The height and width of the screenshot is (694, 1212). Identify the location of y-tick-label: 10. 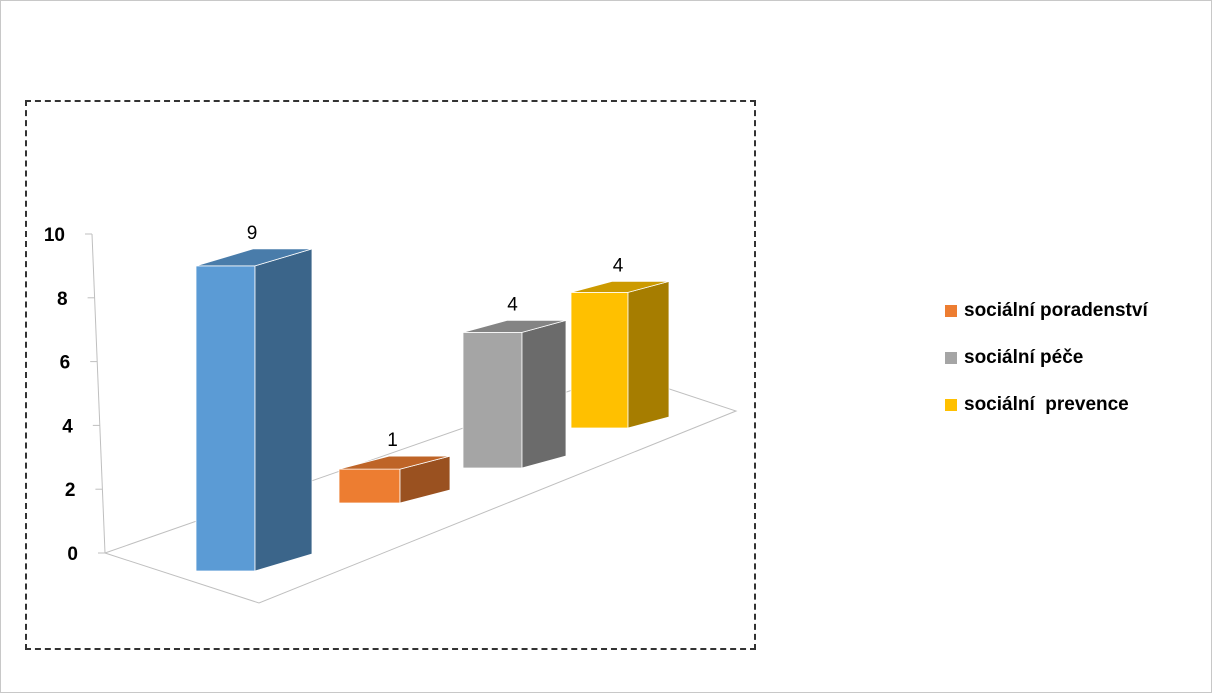
(54, 235).